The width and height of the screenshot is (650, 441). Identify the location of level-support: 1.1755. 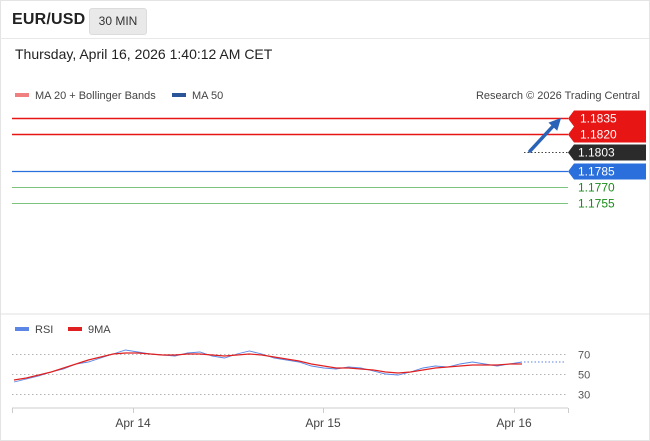
(313, 204).